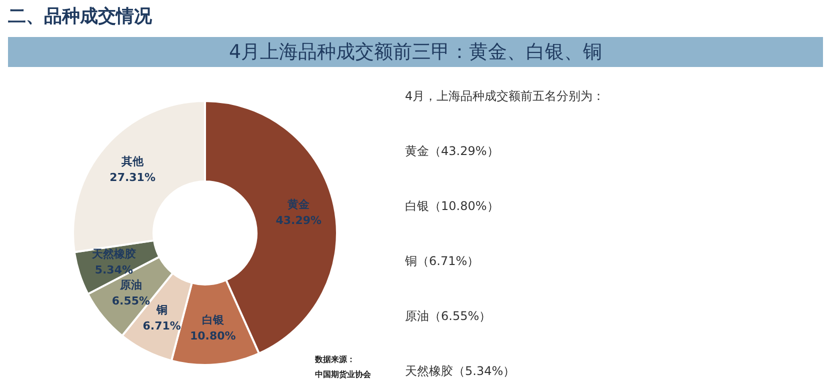  Describe the element at coordinates (213, 335) in the screenshot. I see `data-label: 10.80%` at that location.